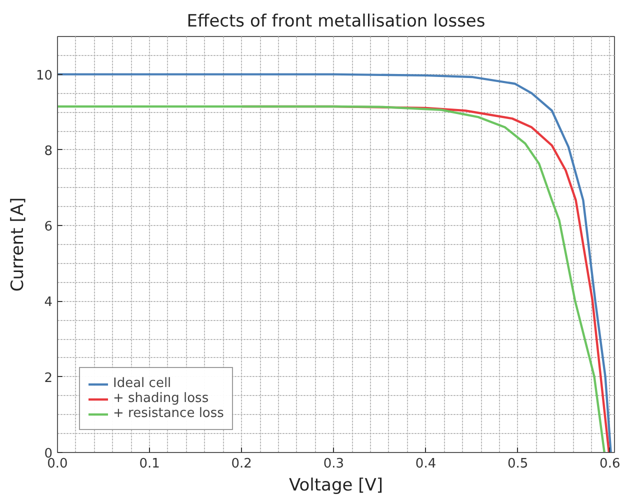  What do you see at coordinates (48, 151) in the screenshot?
I see `y-tick-label: 8` at bounding box center [48, 151].